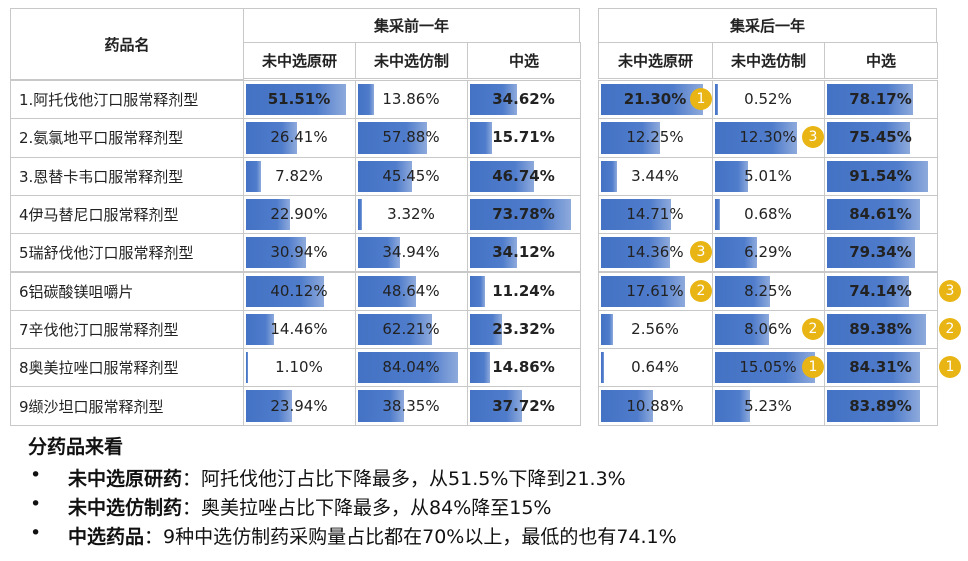  What do you see at coordinates (411, 252) in the screenshot?
I see `cell-value: 34.94%` at bounding box center [411, 252].